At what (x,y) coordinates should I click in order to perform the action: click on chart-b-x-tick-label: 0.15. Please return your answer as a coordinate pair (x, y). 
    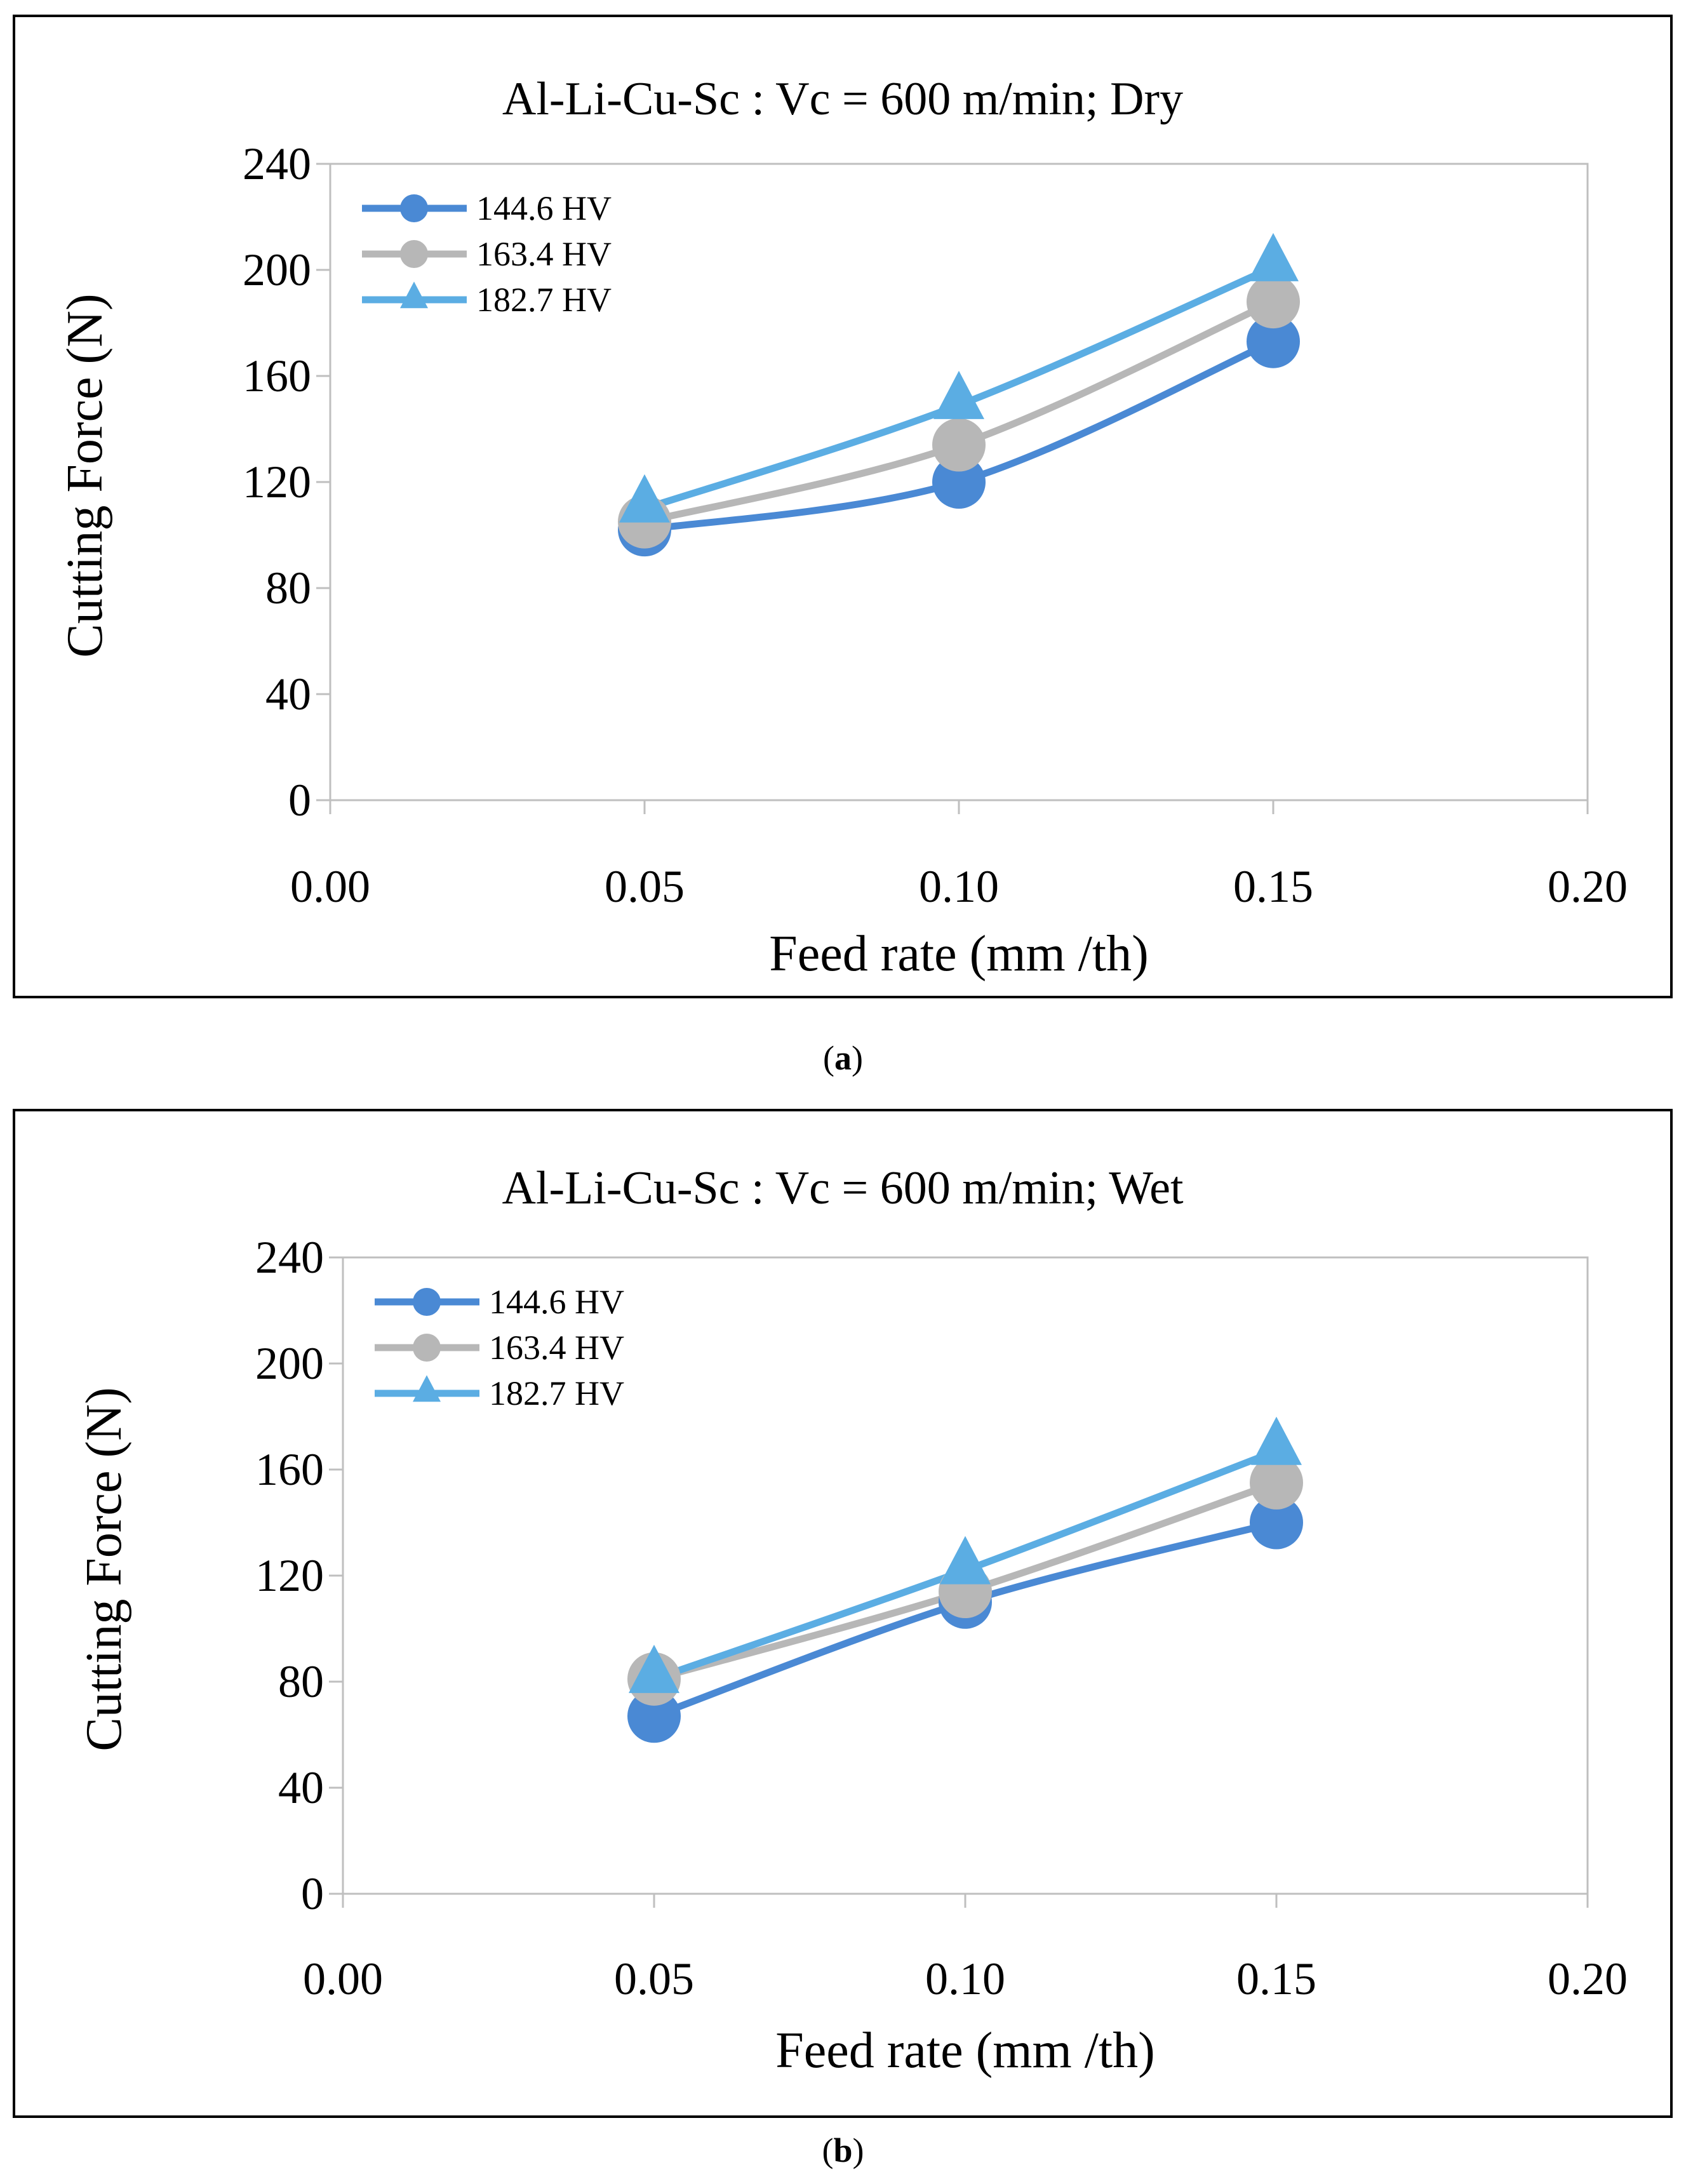
    Looking at the image, I should click on (1276, 1978).